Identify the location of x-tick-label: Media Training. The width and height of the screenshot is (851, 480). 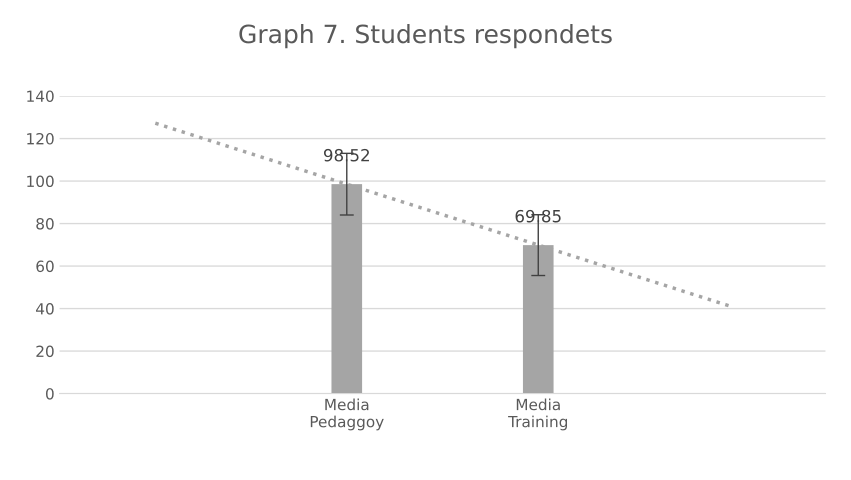
(538, 414).